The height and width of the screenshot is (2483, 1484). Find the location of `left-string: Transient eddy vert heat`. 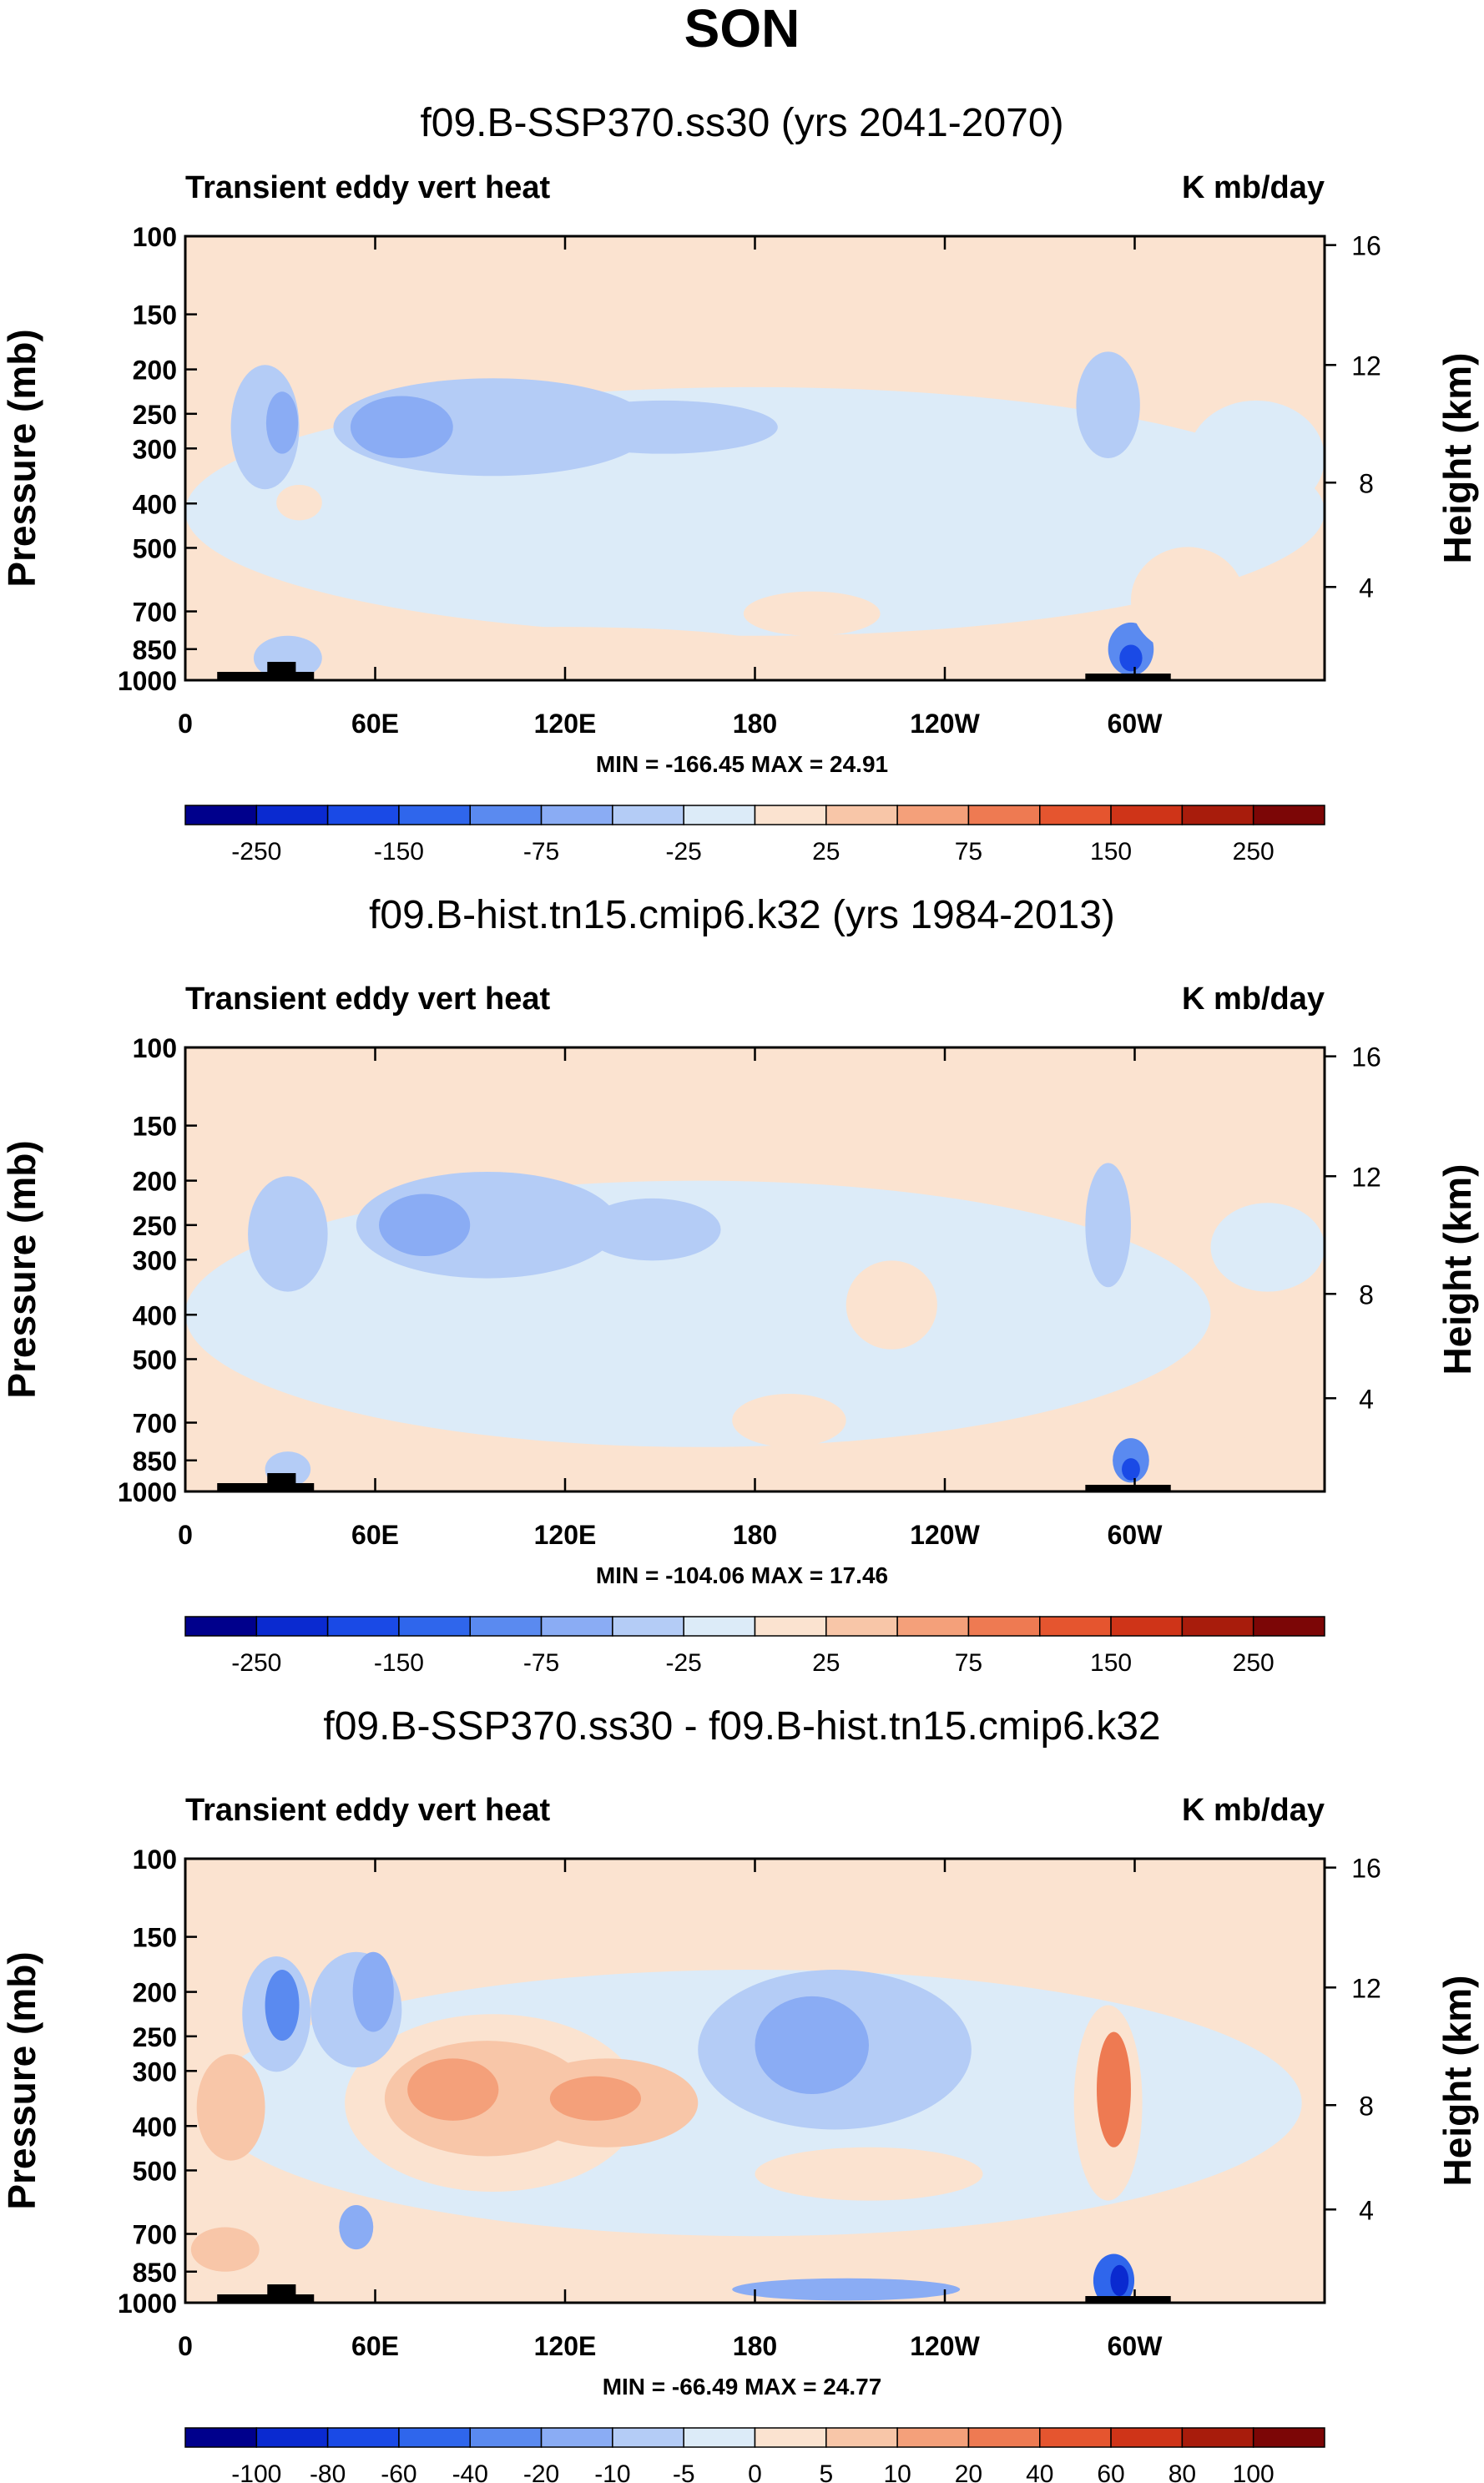

left-string: Transient eddy vert heat is located at coordinates (367, 999).